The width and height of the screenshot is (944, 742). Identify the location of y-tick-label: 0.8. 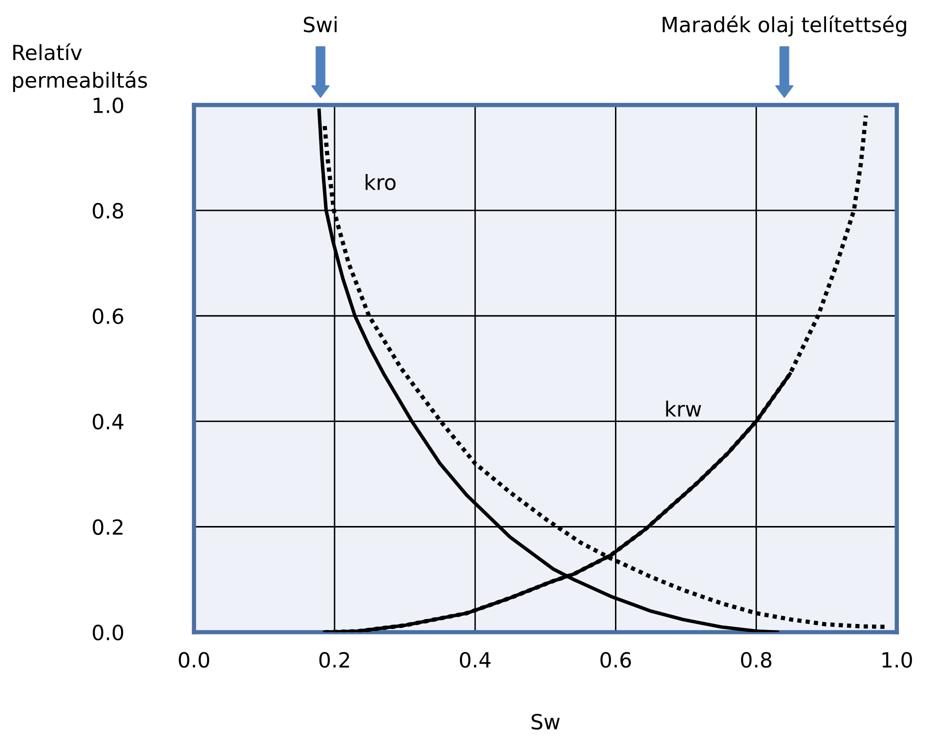
(108, 210).